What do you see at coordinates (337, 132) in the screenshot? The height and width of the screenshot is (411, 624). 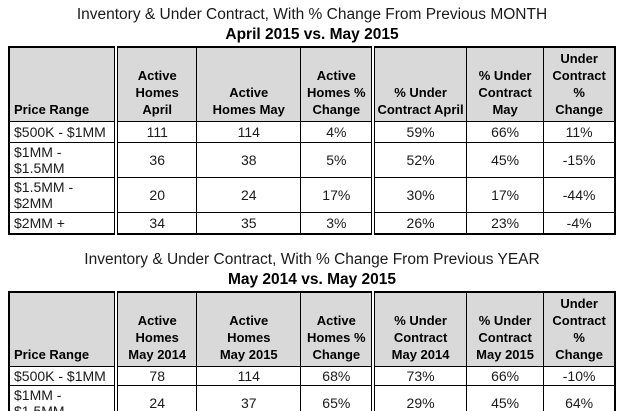 I see `value-cell: 4%` at bounding box center [337, 132].